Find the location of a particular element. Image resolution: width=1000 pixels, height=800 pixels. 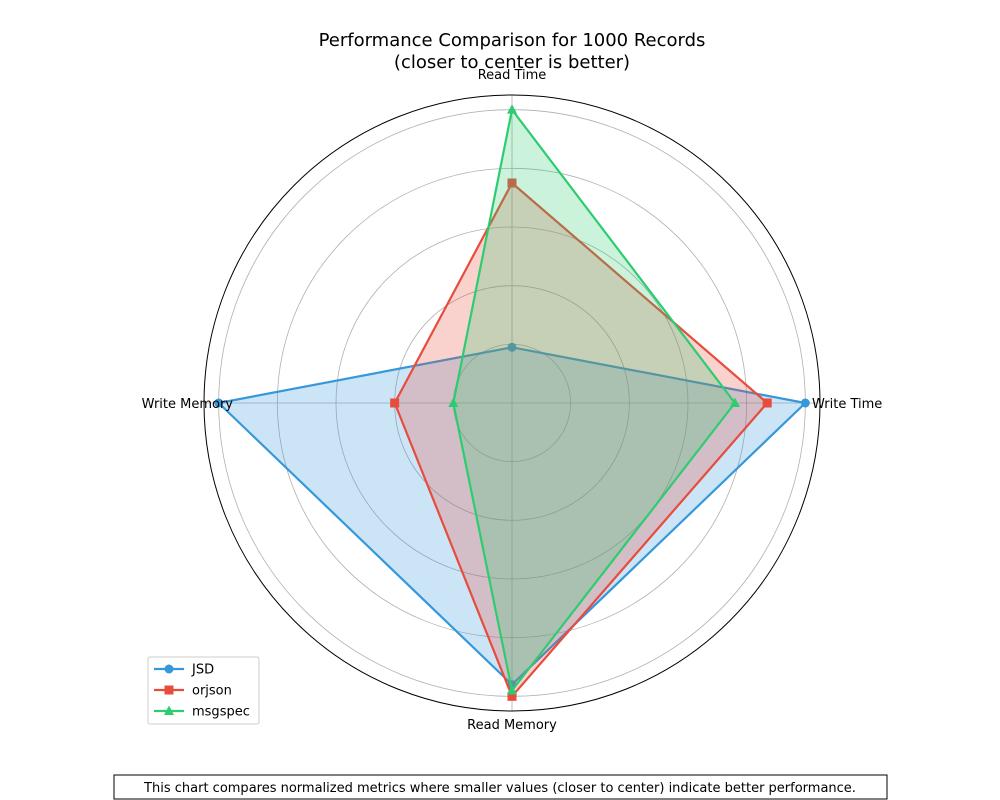

axis-label-read-memory: Read Memory is located at coordinates (512, 725).